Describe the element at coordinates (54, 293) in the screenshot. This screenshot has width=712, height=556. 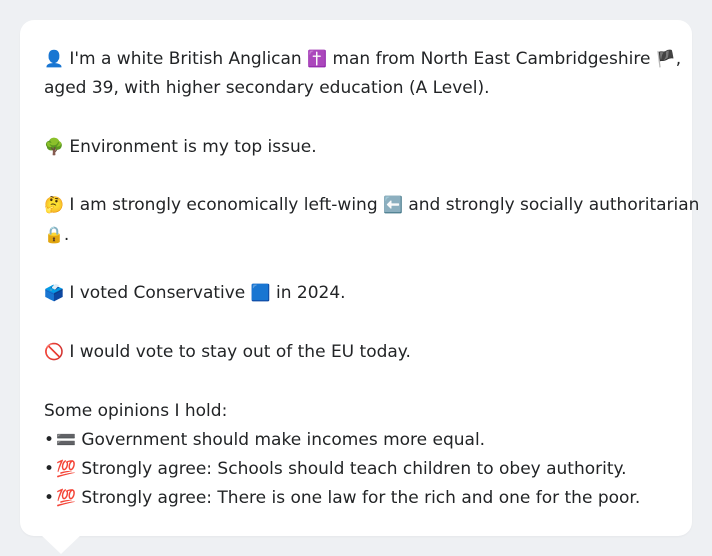
I see `ballot-box-icon: 🗳️` at that location.